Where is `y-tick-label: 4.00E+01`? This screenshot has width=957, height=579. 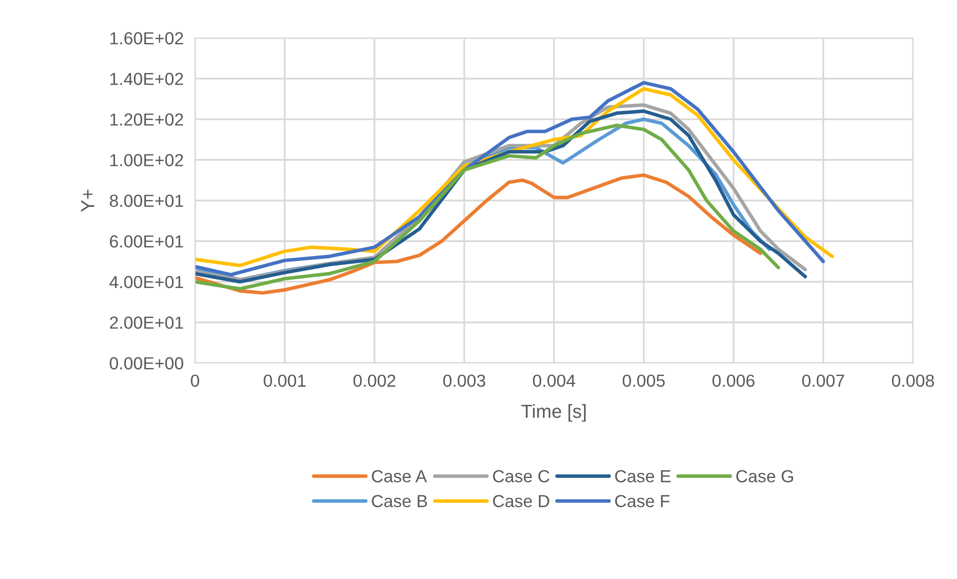 y-tick-label: 4.00E+01 is located at coordinates (146, 282).